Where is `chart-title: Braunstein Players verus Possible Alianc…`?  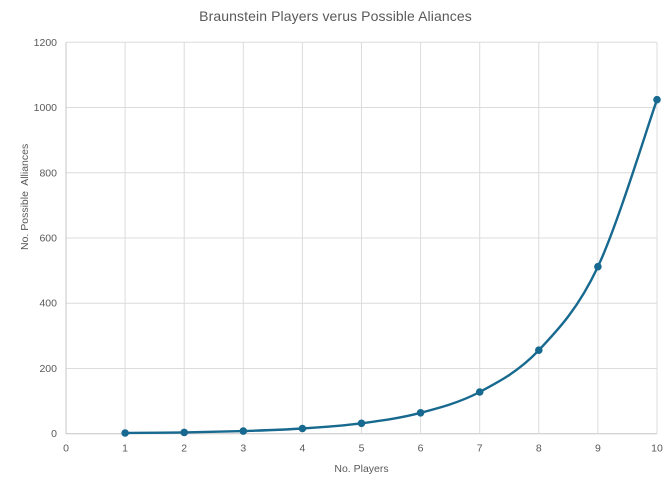 chart-title: Braunstein Players verus Possible Alianc… is located at coordinates (335, 16).